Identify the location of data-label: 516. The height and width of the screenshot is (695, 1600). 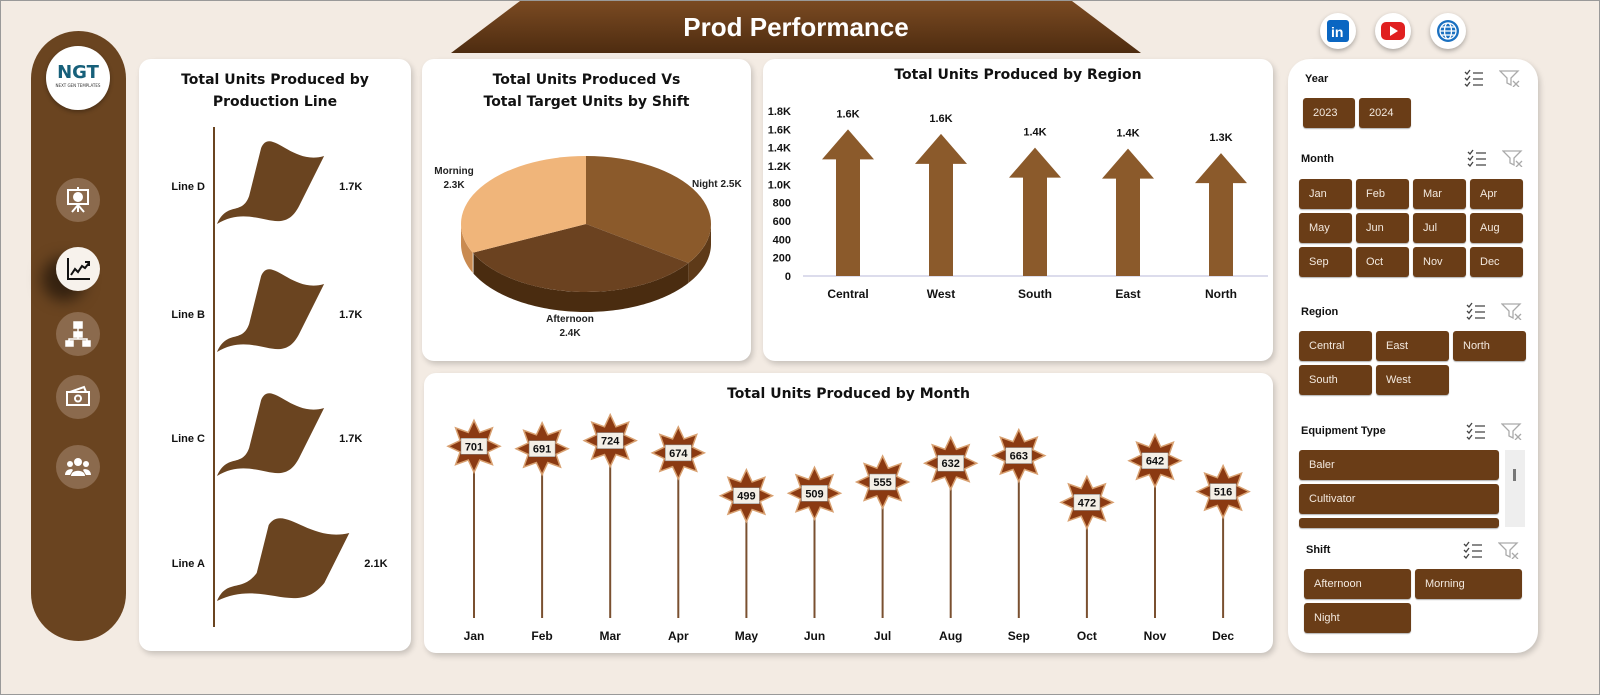
(1223, 493).